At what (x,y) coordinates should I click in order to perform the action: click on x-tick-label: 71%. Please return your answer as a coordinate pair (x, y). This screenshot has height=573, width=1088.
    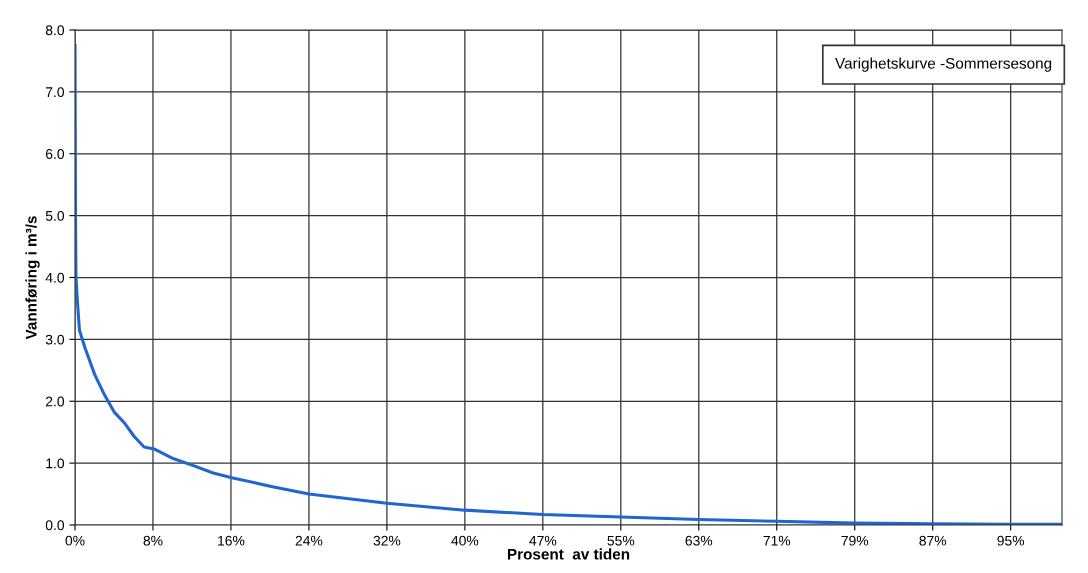
    Looking at the image, I should click on (777, 540).